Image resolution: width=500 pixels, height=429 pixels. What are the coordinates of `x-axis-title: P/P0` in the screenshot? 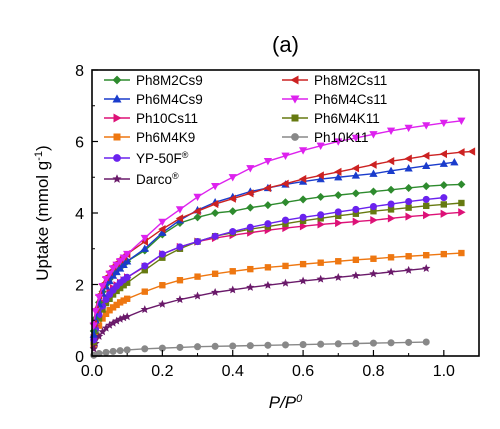 It's located at (286, 402).